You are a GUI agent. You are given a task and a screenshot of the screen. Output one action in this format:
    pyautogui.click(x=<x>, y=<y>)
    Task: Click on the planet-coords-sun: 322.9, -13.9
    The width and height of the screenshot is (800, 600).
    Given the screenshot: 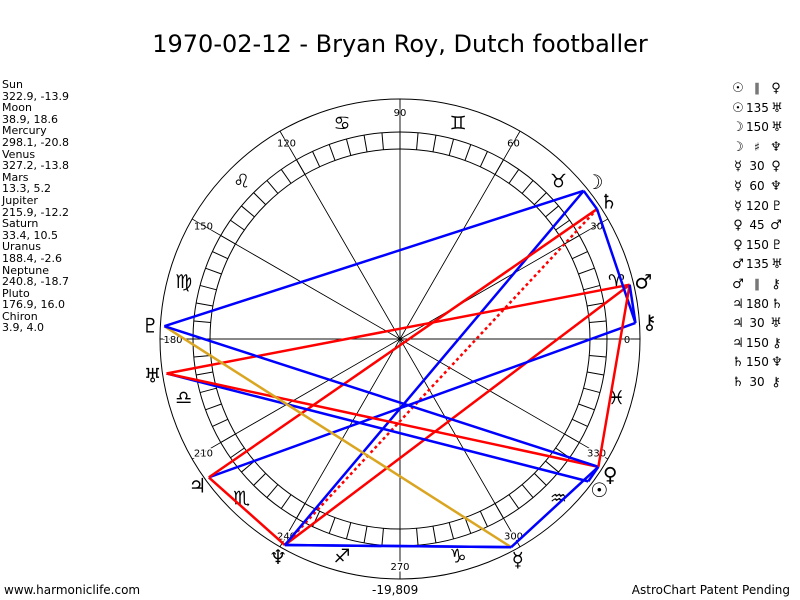 What is the action you would take?
    pyautogui.click(x=35, y=96)
    